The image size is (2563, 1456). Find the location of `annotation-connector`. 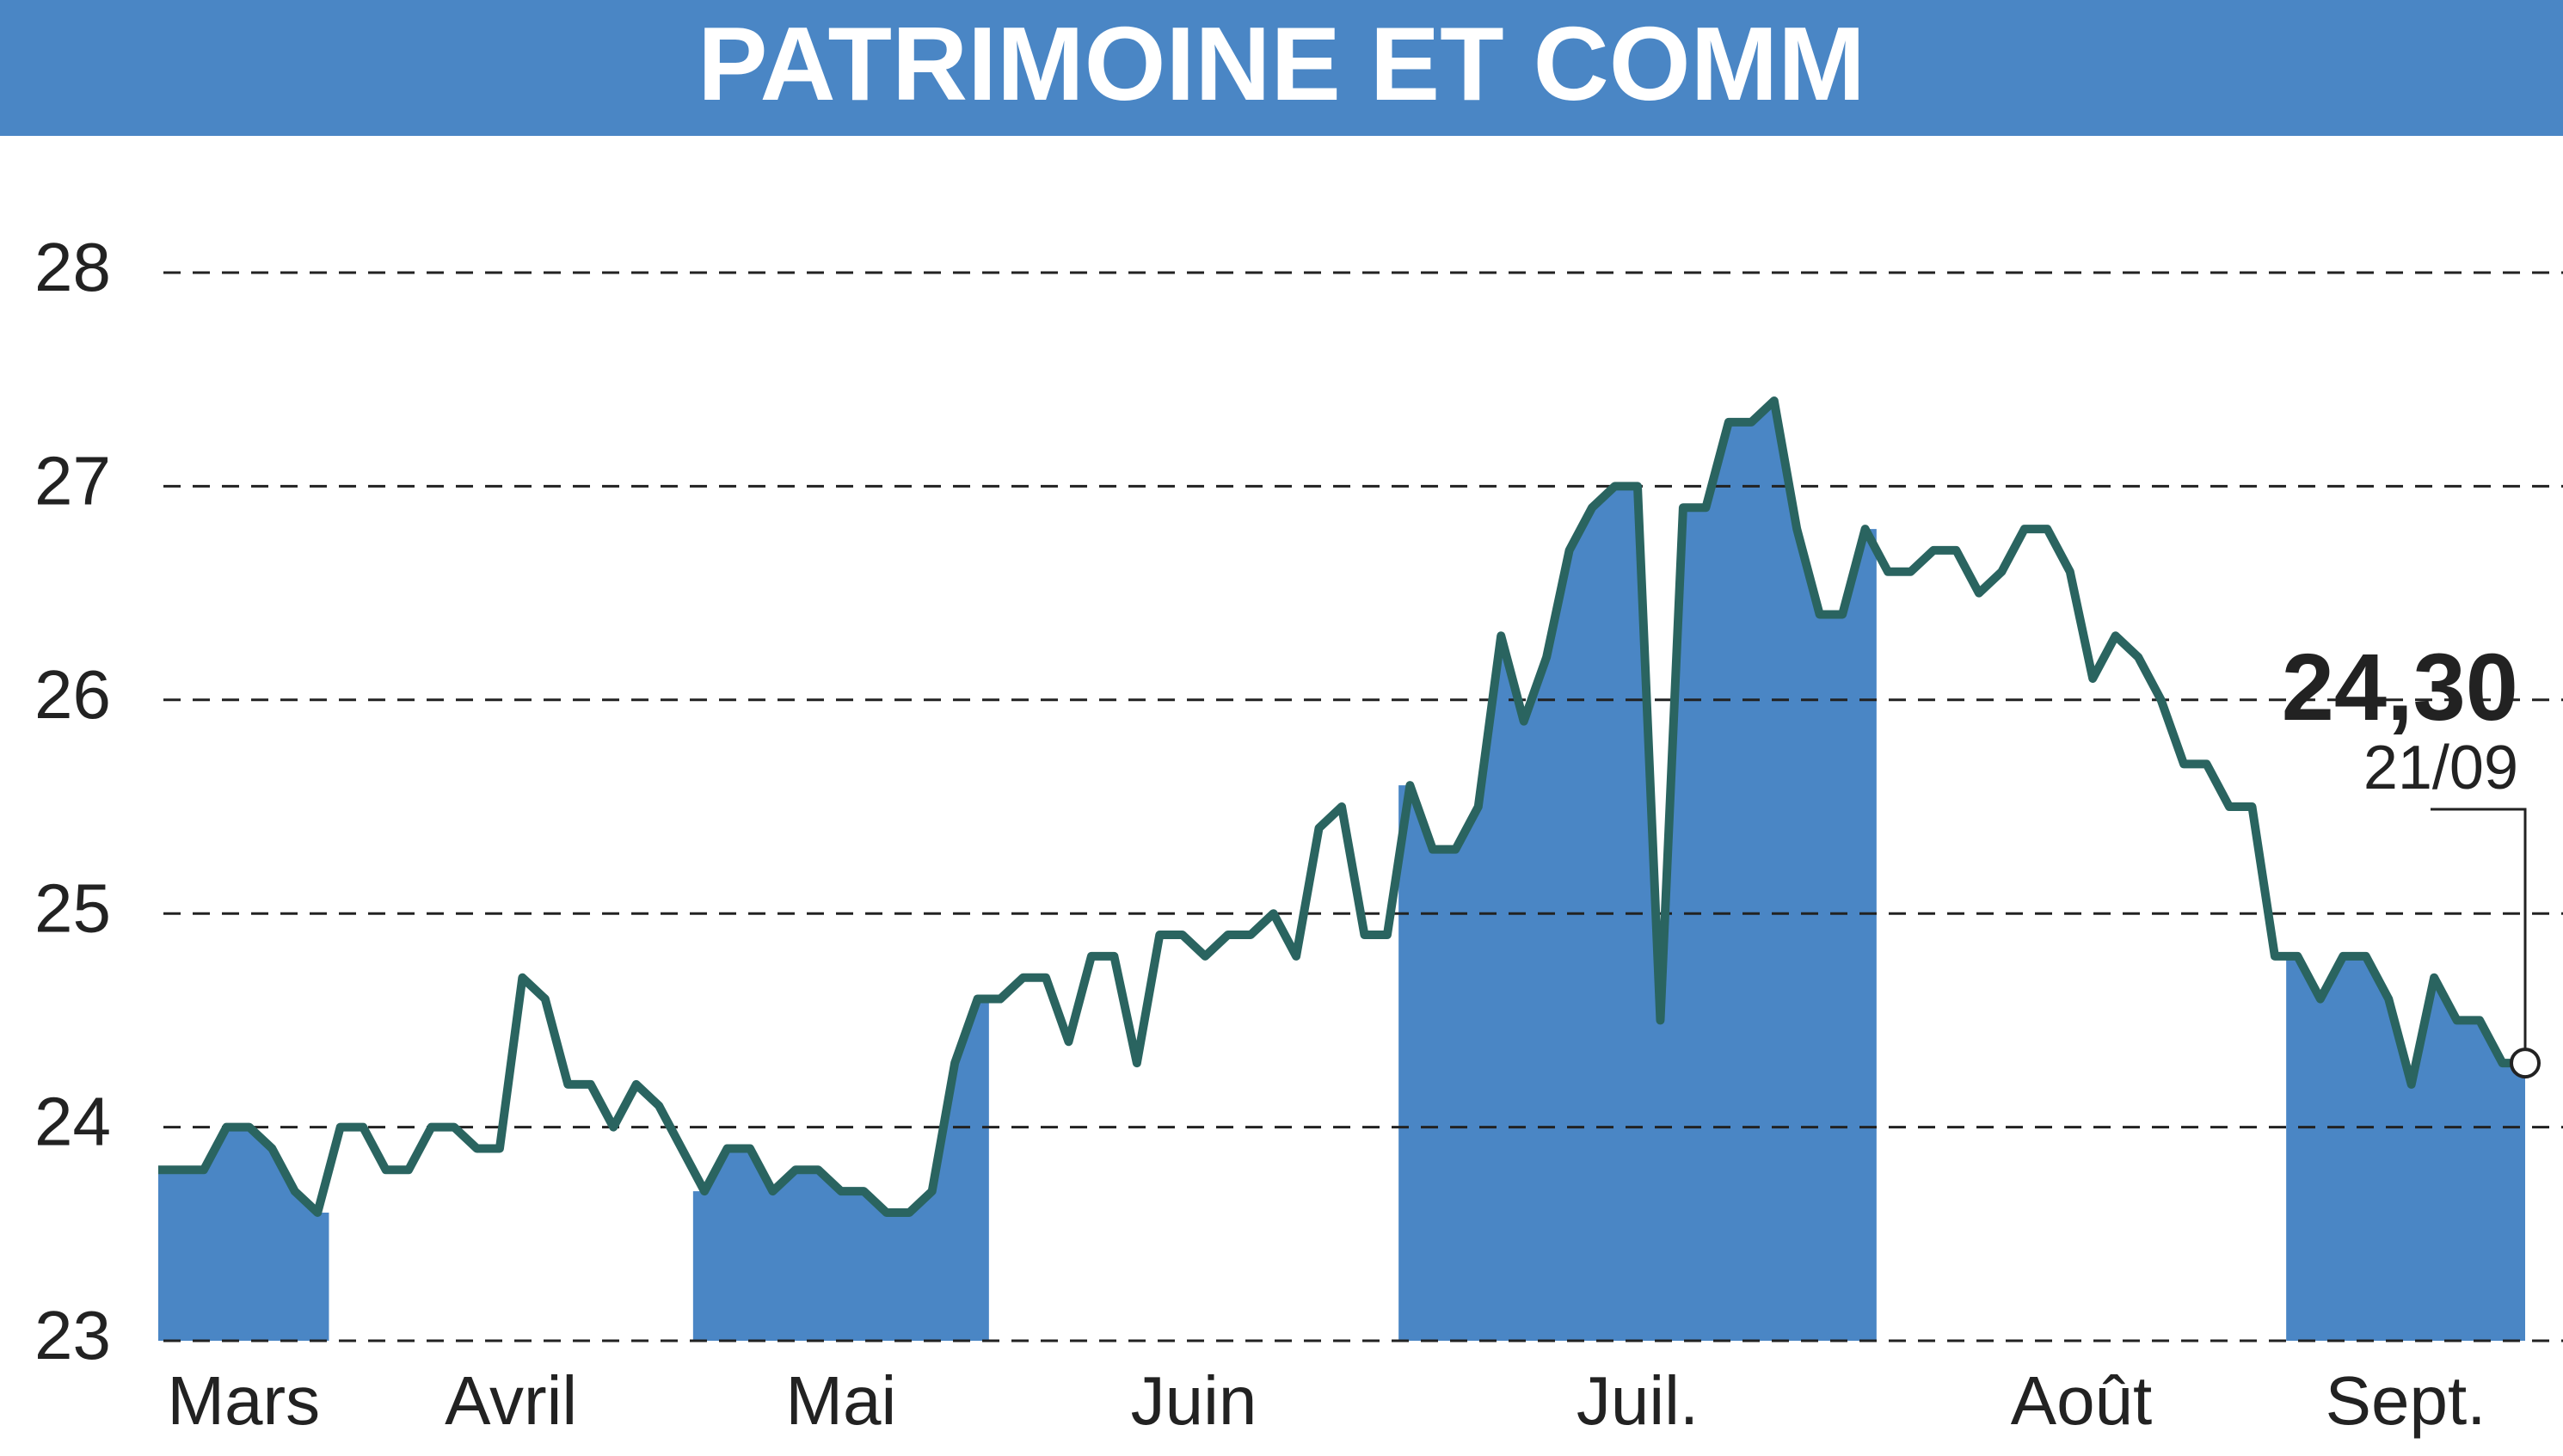

annotation-connector is located at coordinates (2479, 936).